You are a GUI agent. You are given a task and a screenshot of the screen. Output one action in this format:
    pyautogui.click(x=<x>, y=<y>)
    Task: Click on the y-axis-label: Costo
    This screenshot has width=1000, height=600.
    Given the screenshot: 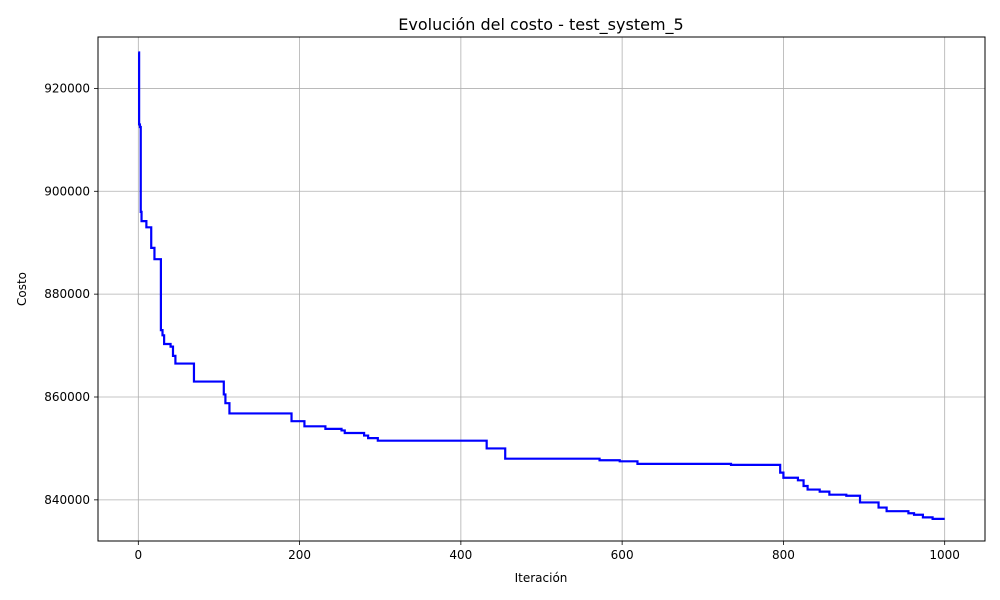 What is the action you would take?
    pyautogui.click(x=22, y=289)
    